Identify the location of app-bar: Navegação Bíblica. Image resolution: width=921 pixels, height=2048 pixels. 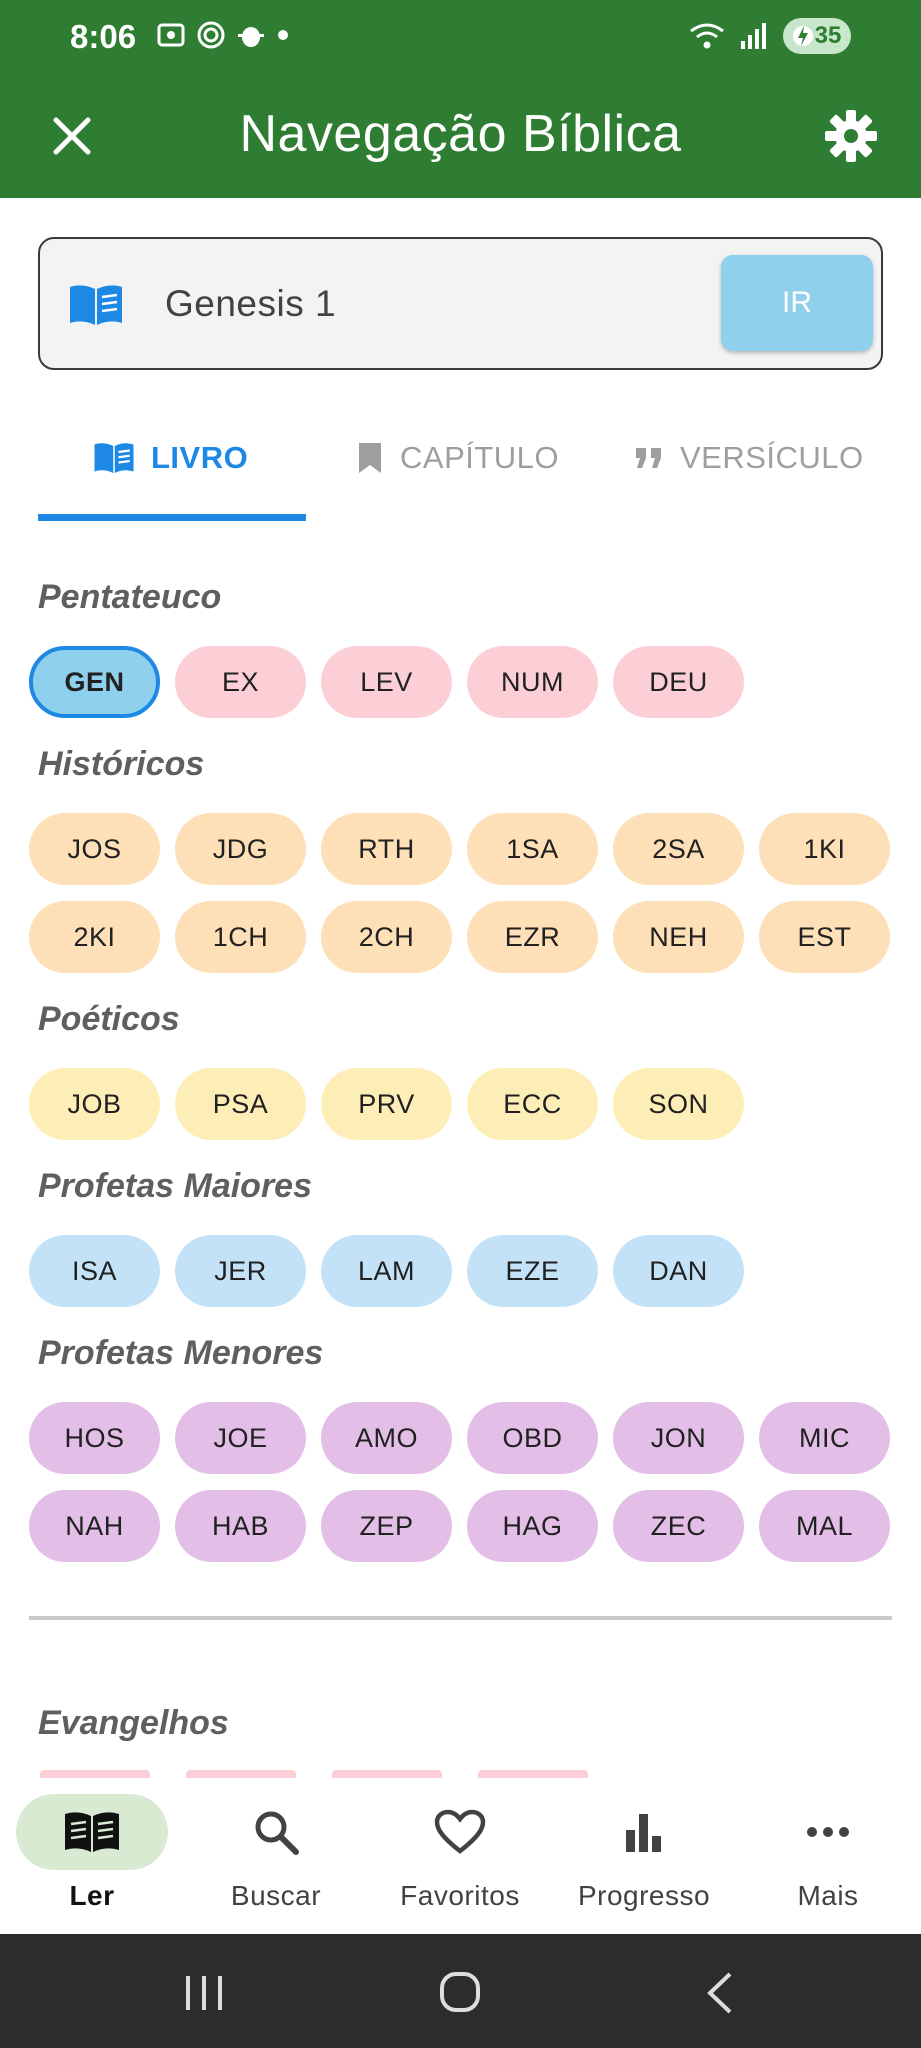
(460, 138).